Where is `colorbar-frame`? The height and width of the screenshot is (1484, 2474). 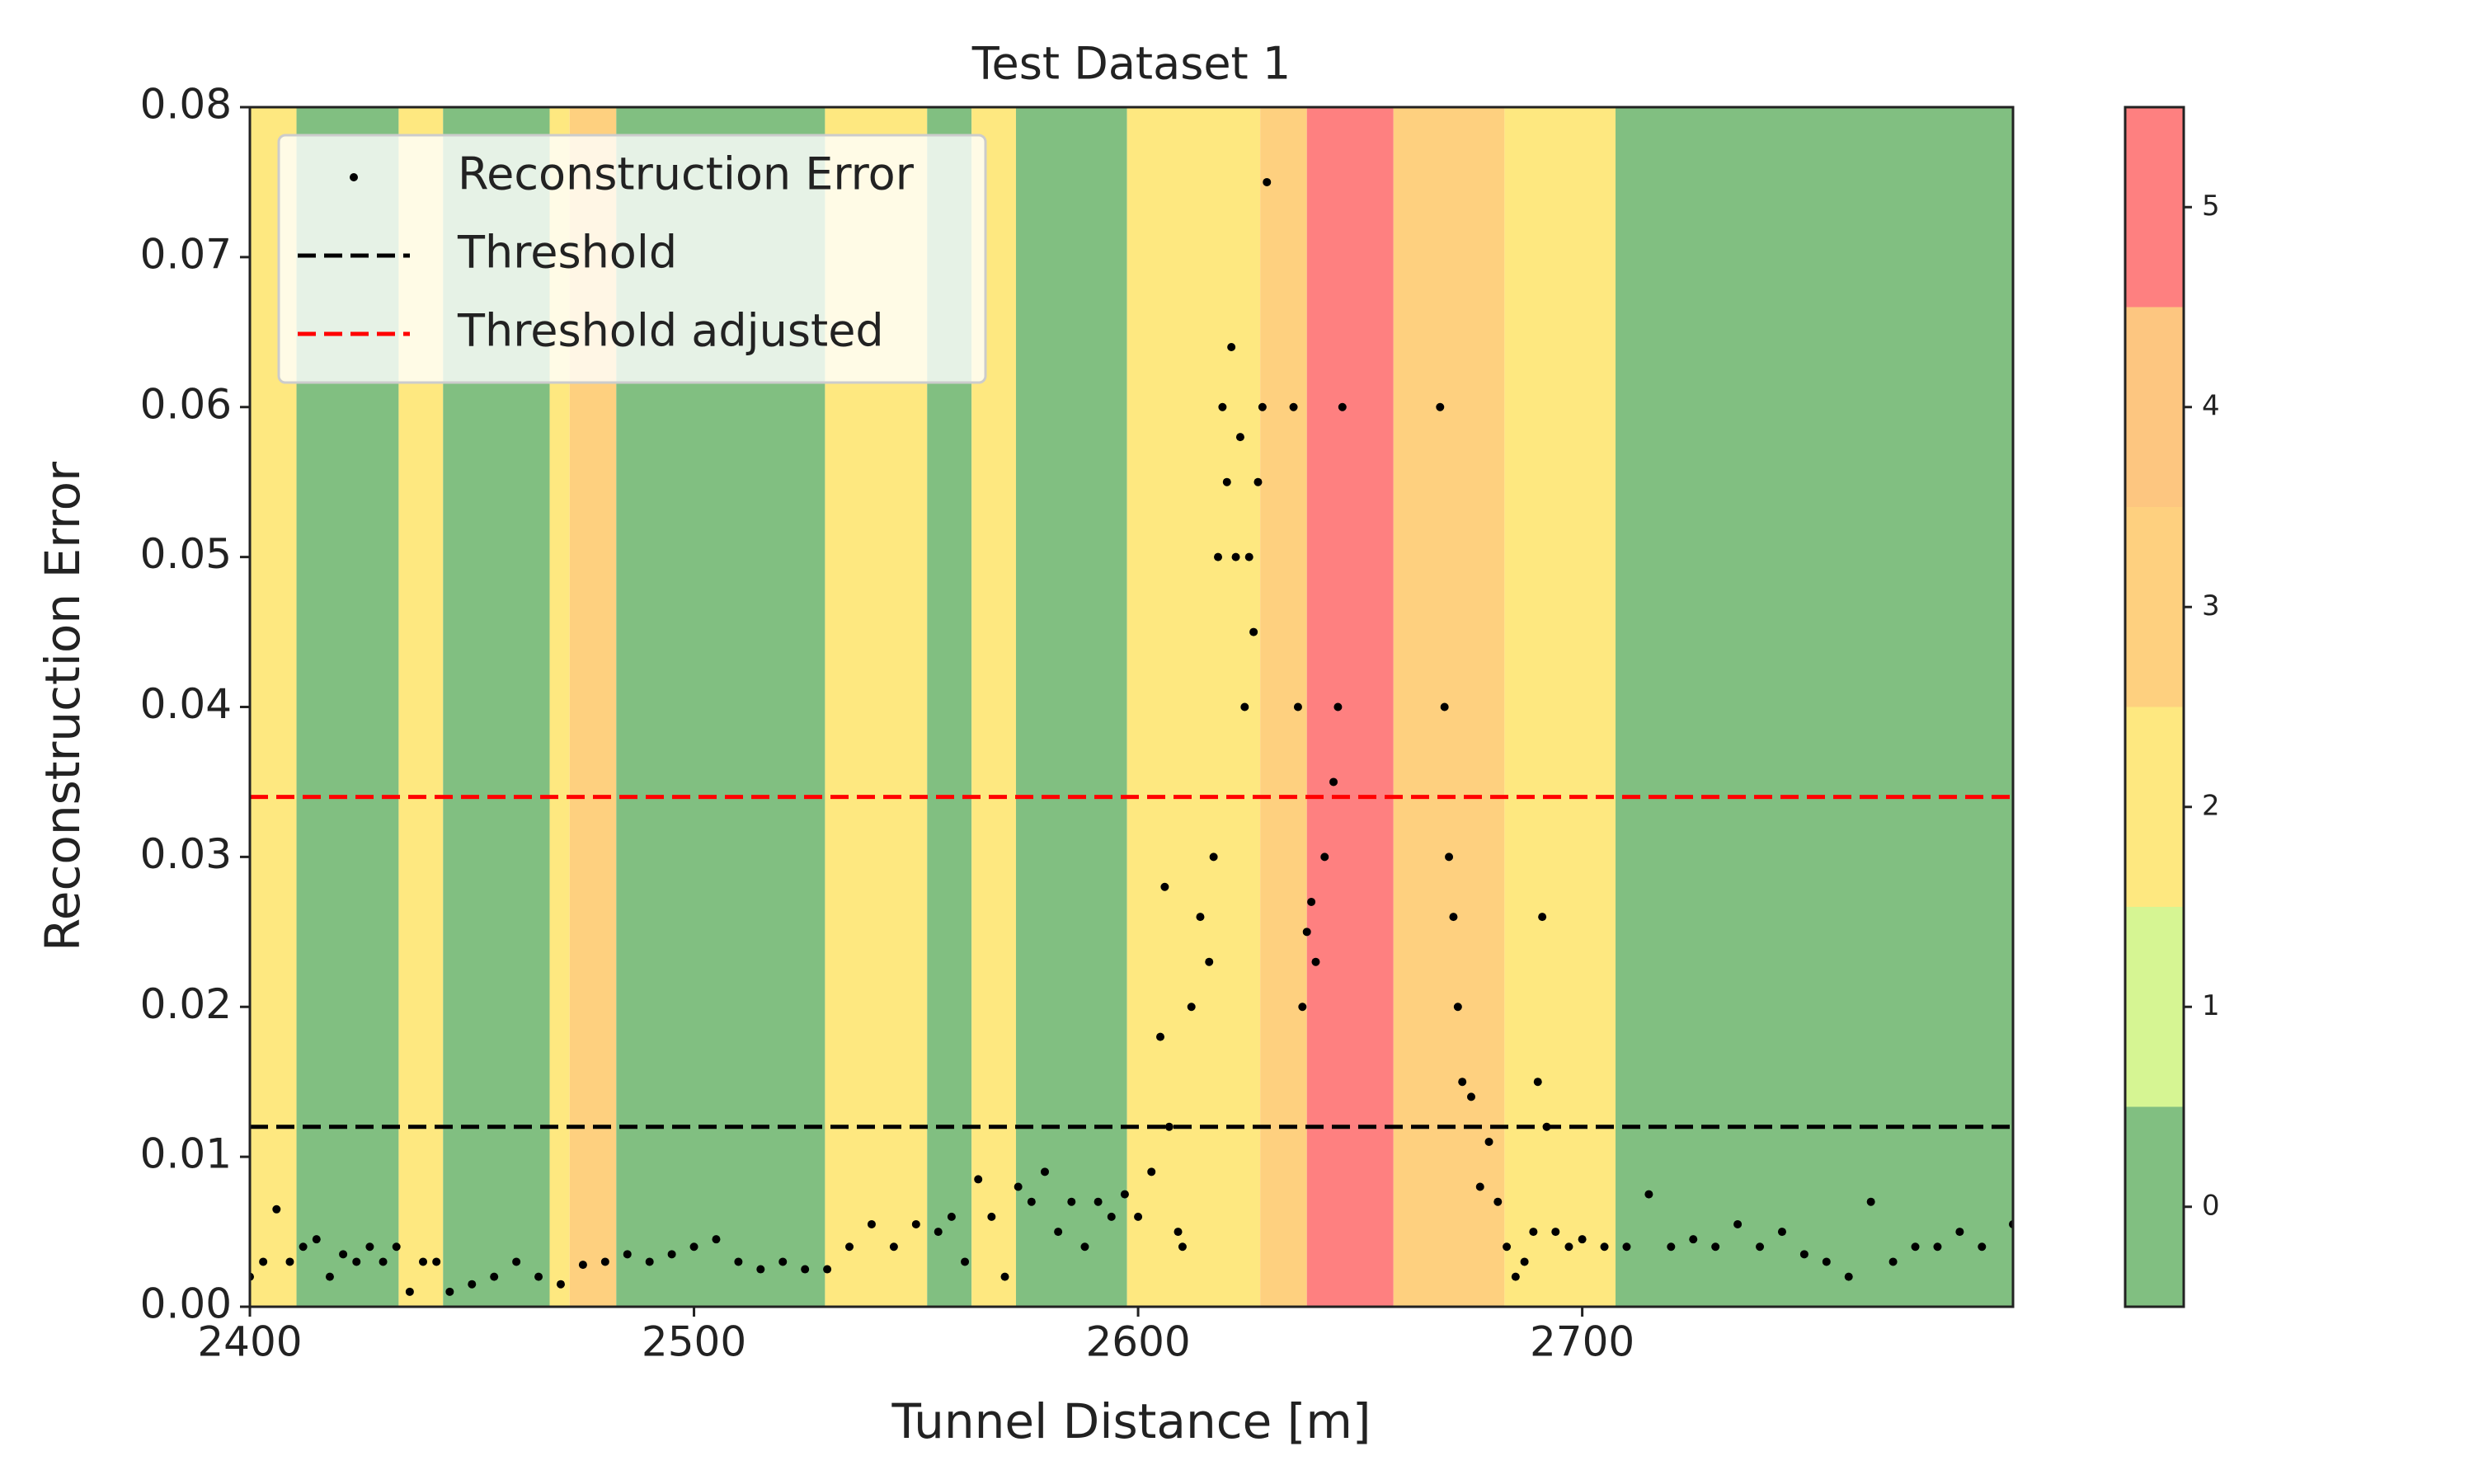
colorbar-frame is located at coordinates (2154, 707).